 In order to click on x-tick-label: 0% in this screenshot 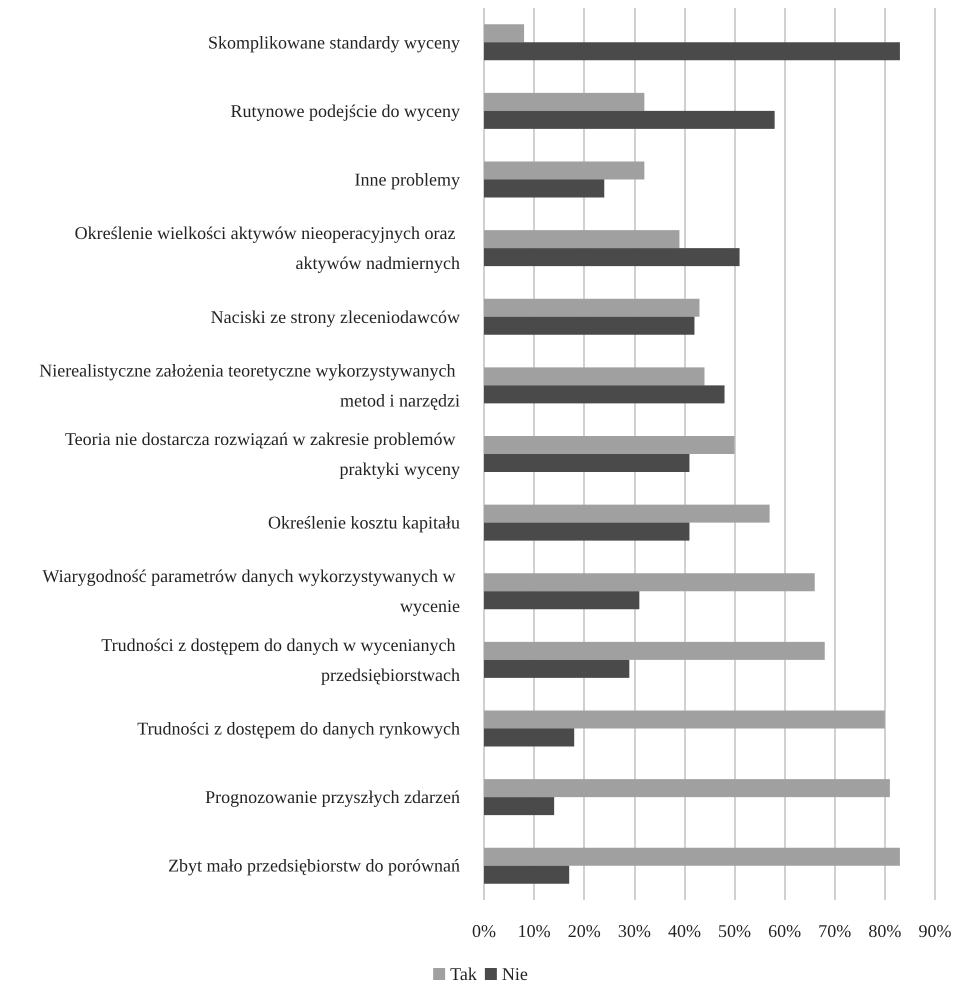, I will do `click(484, 931)`.